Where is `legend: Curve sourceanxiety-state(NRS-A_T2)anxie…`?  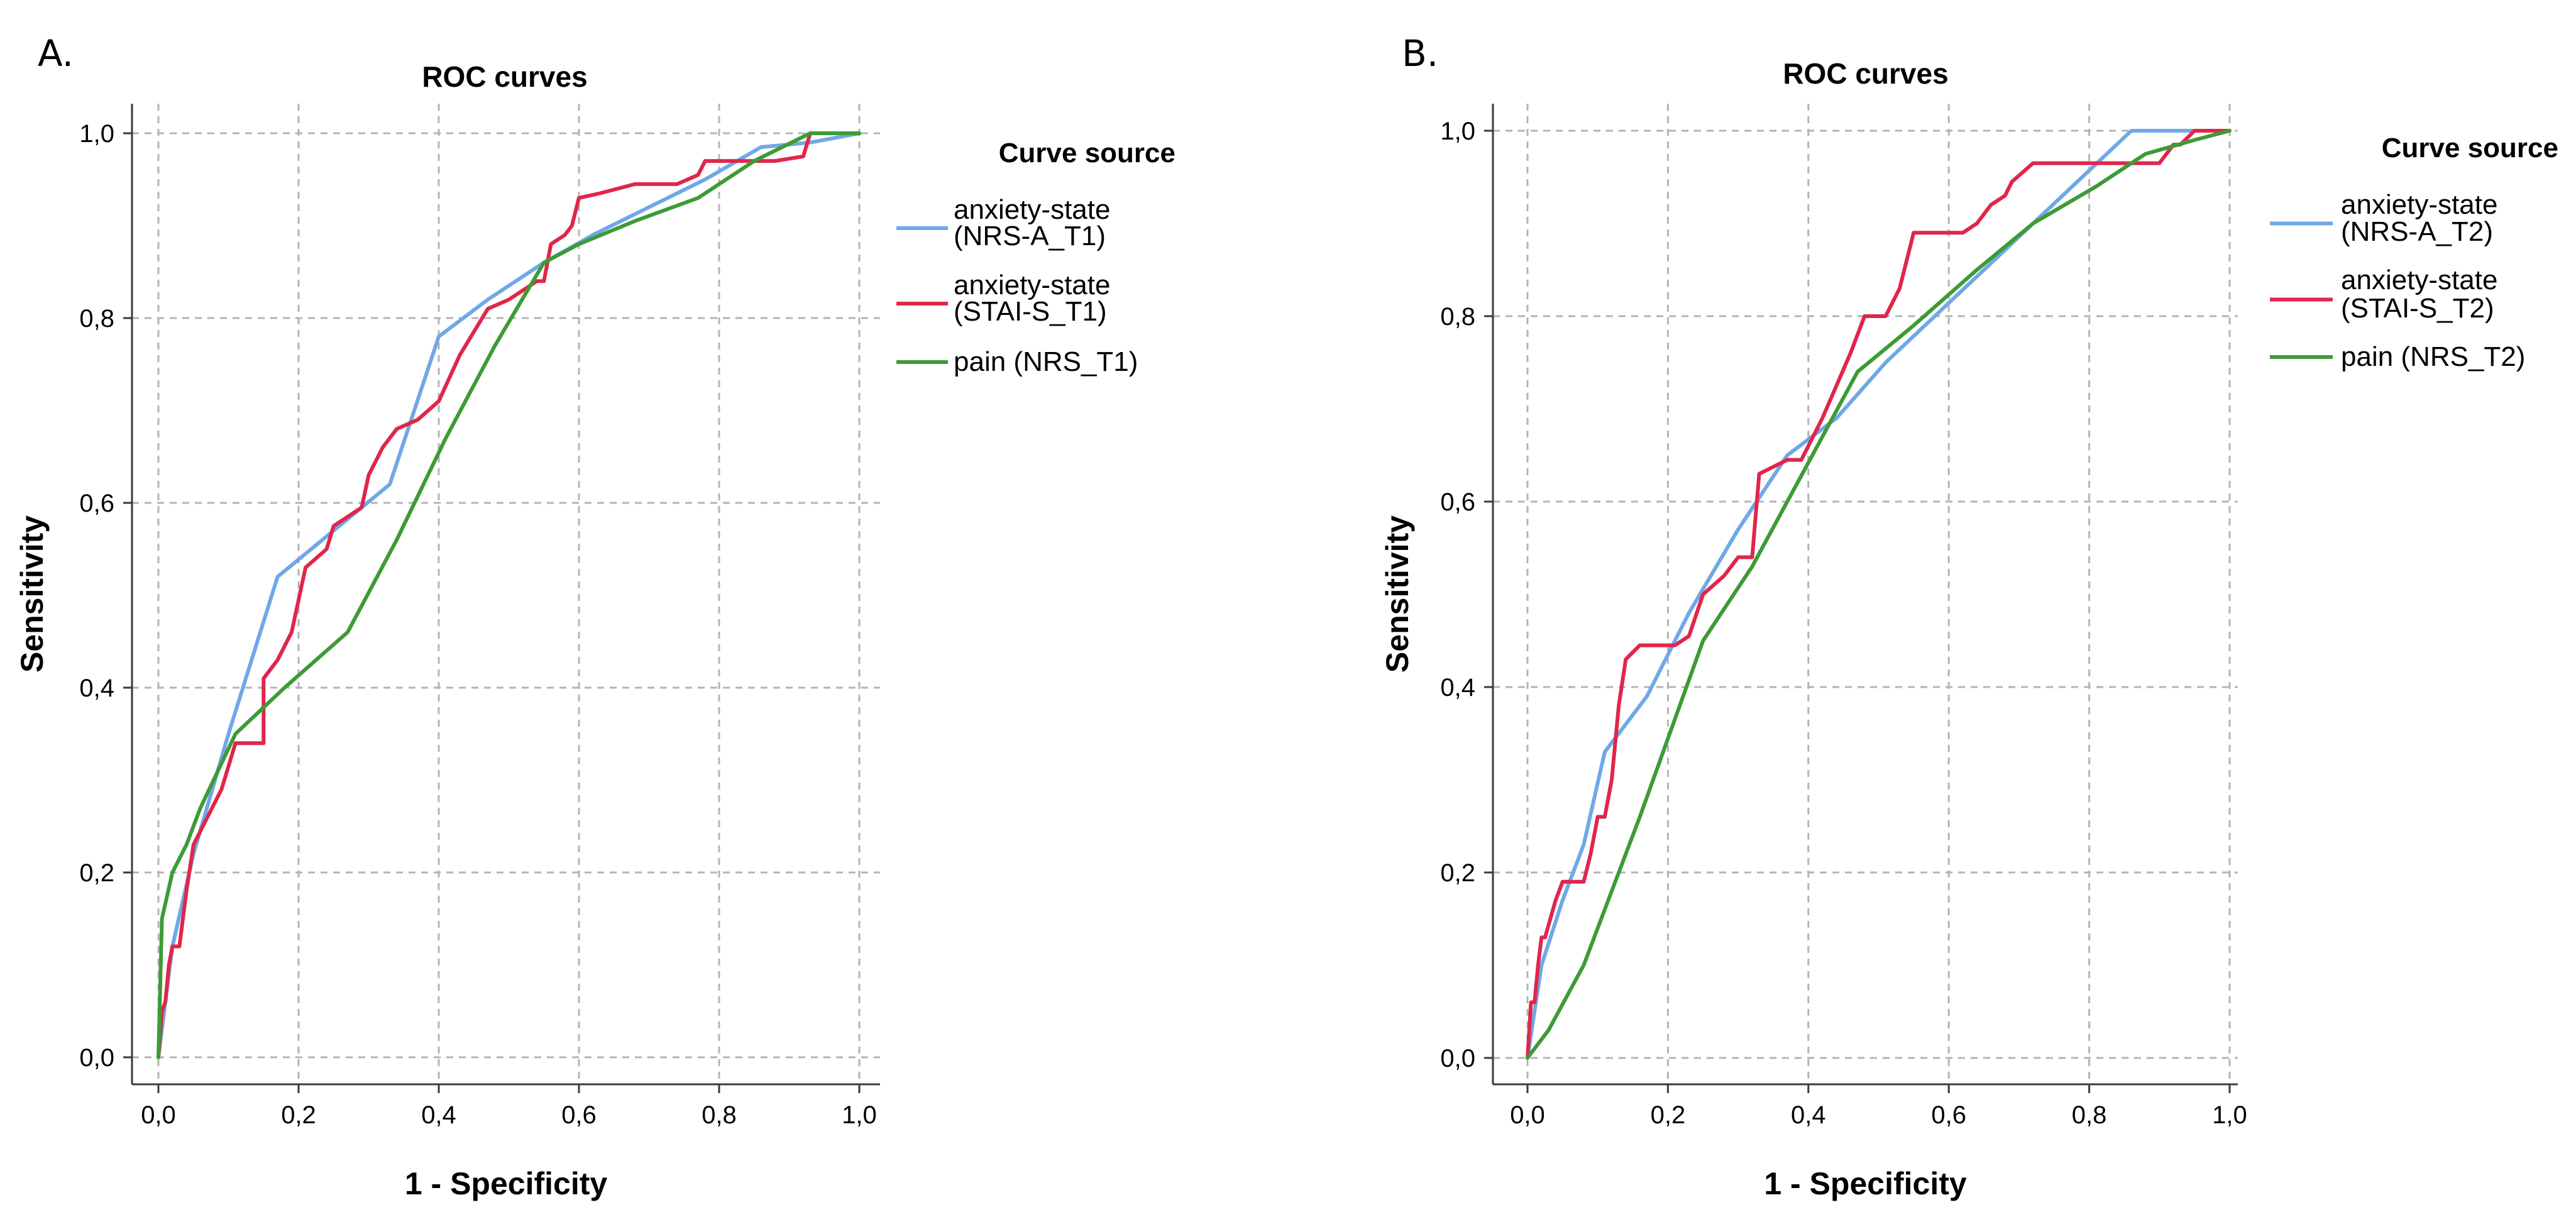
legend: Curve sourceanxiety-state(NRS-A_T2)anxie… is located at coordinates (2414, 253).